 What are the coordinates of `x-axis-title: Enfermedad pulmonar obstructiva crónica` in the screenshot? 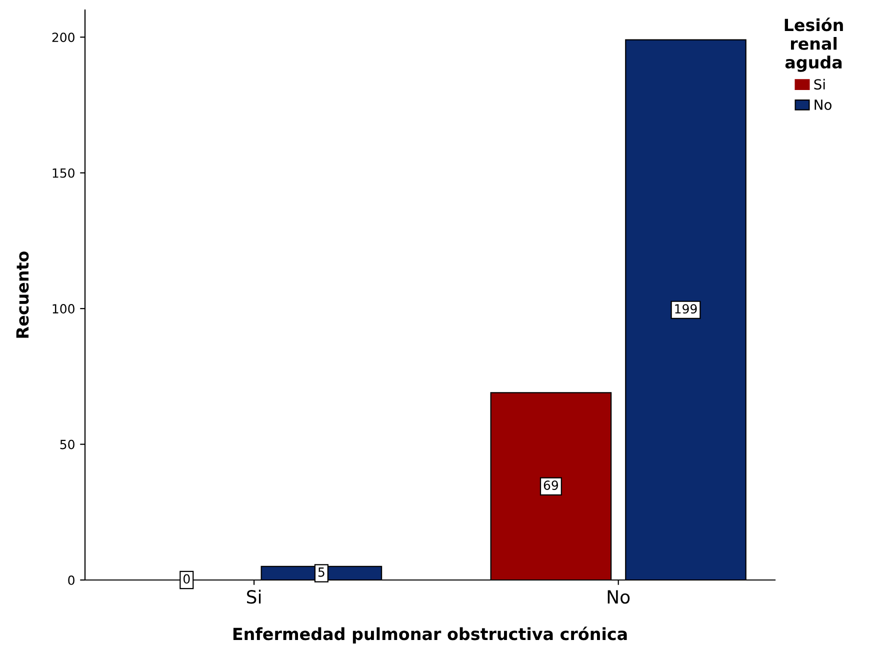 It's located at (430, 635).